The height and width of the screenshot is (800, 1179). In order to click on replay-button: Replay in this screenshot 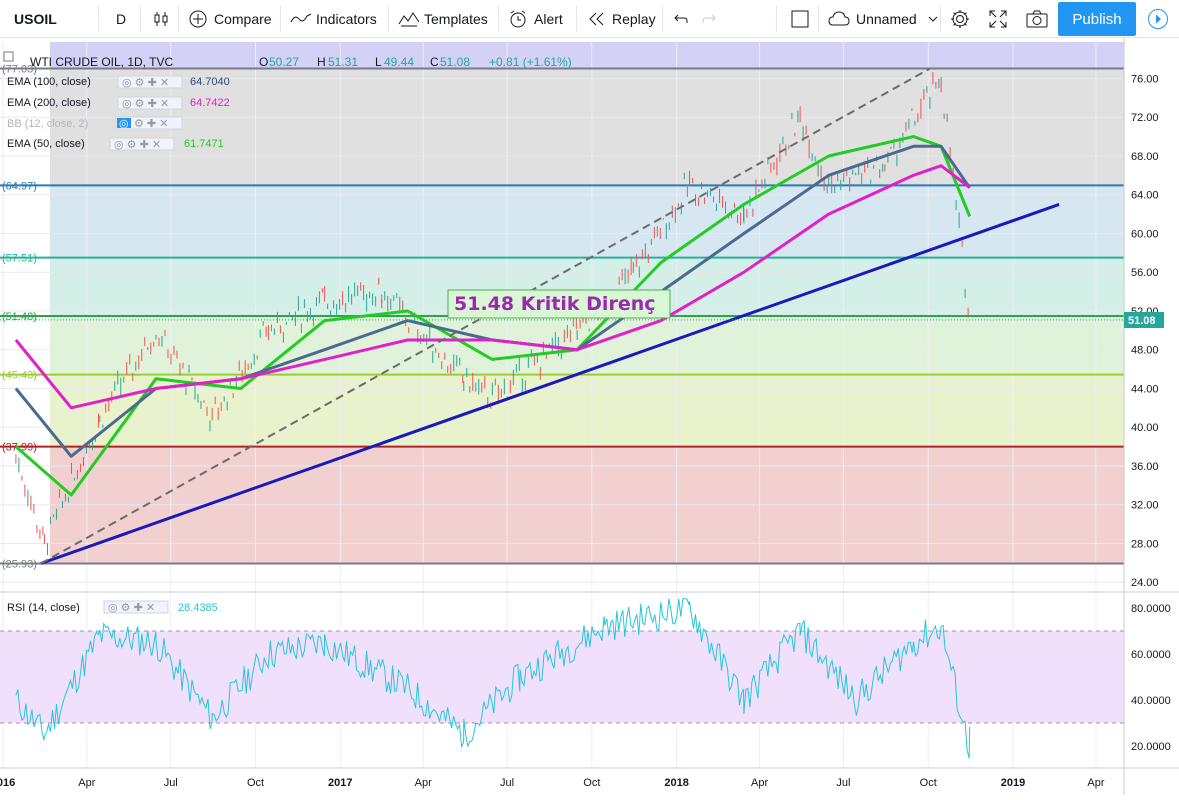, I will do `click(622, 19)`.